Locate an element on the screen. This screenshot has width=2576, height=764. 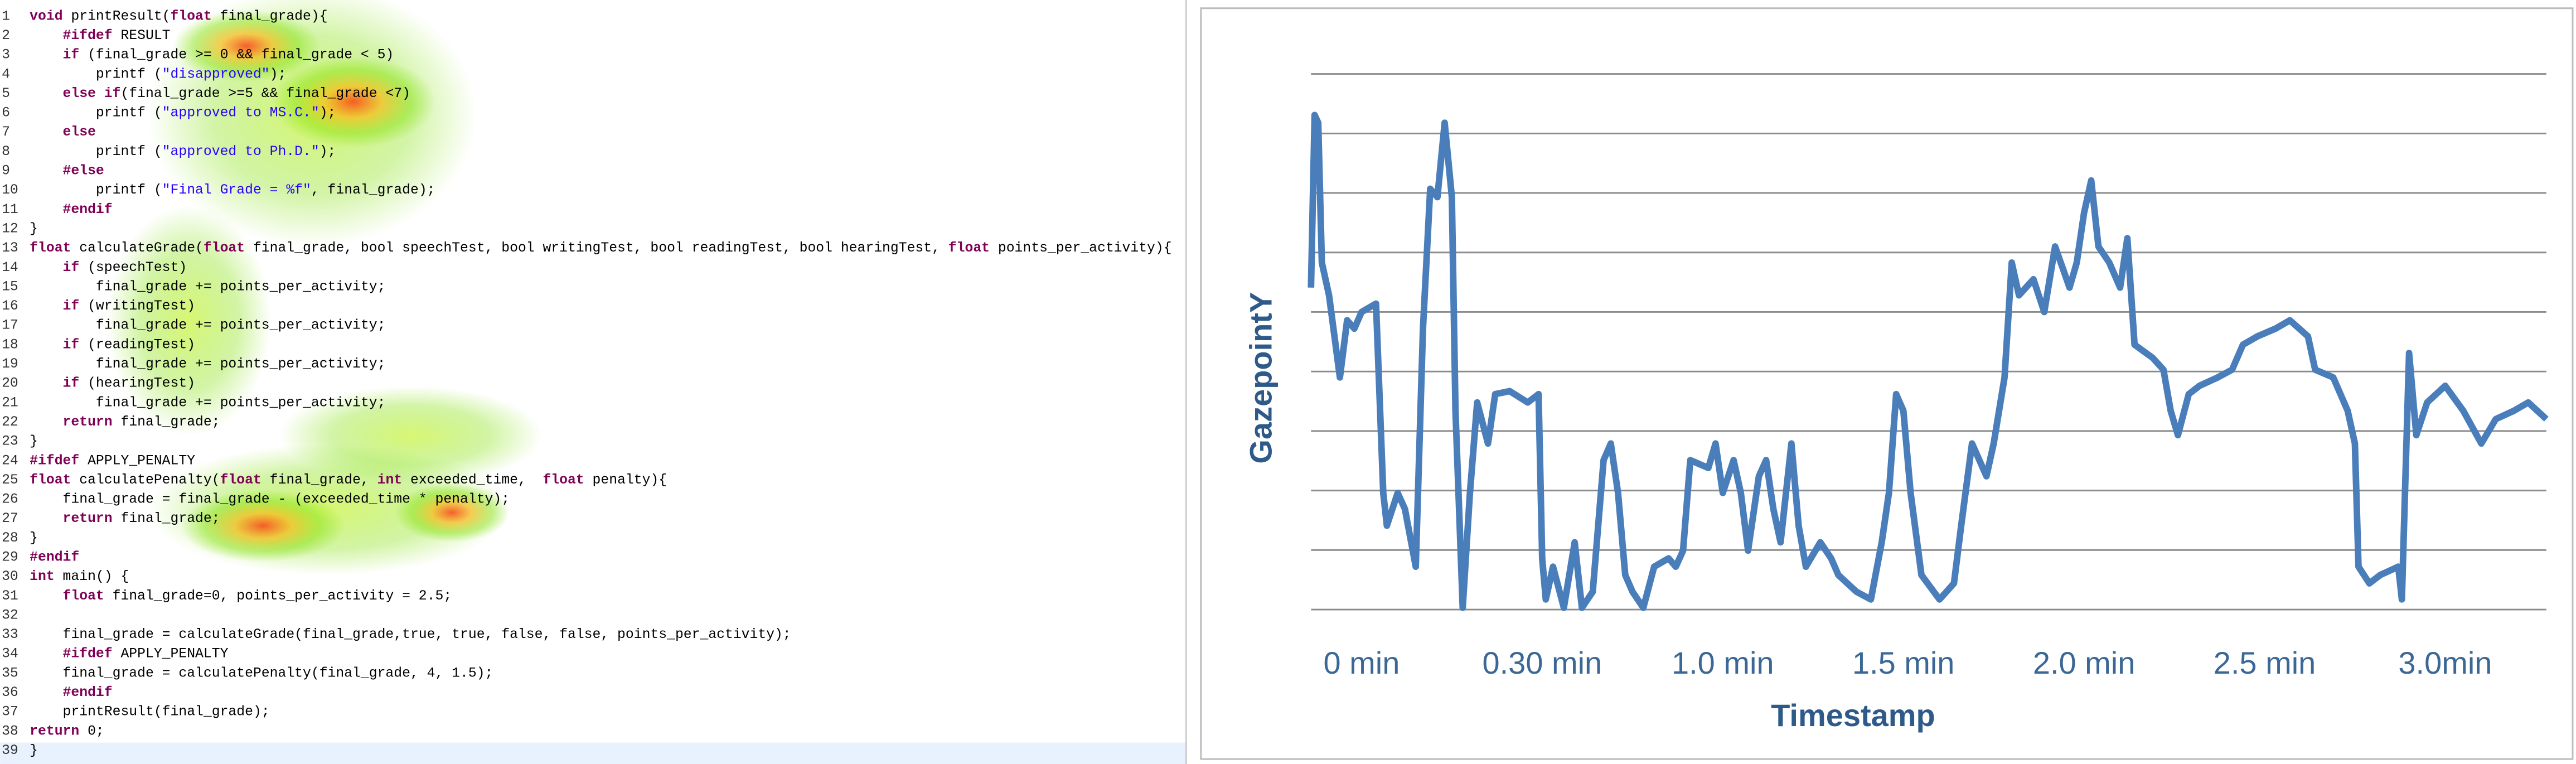
line-number: 24 is located at coordinates (10, 460).